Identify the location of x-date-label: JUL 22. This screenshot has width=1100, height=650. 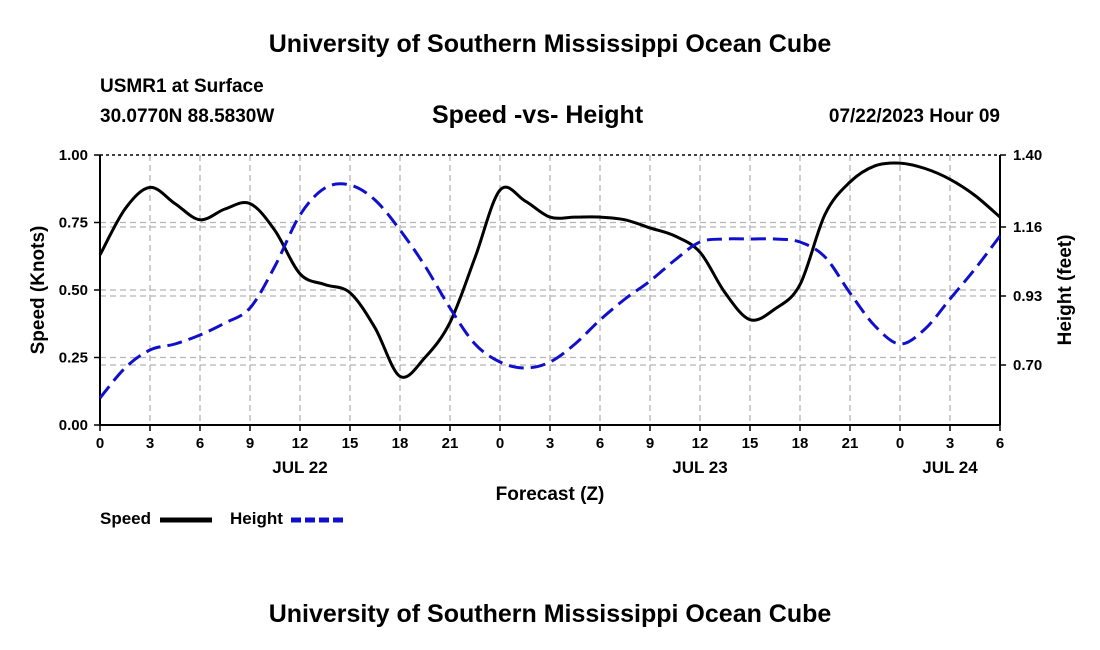
(299, 467).